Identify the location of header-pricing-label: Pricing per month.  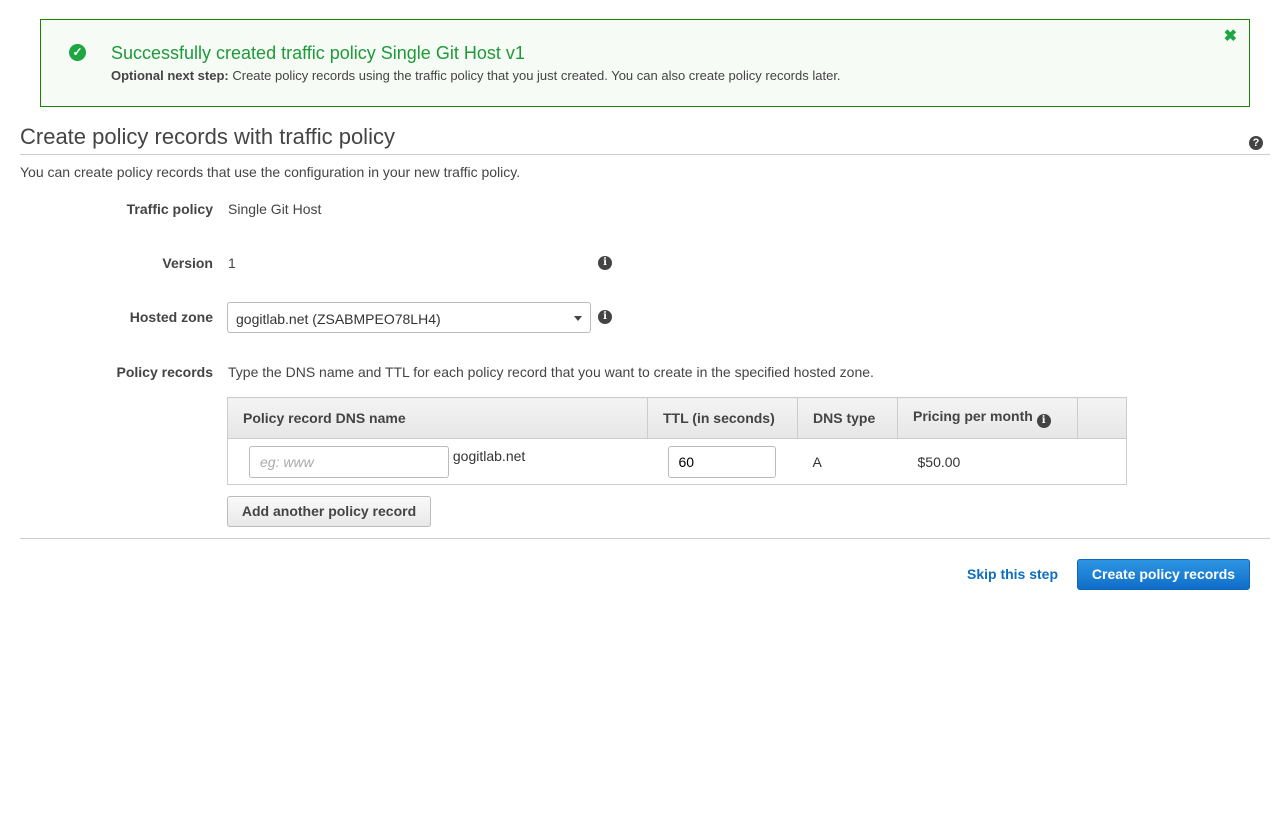
(973, 416).